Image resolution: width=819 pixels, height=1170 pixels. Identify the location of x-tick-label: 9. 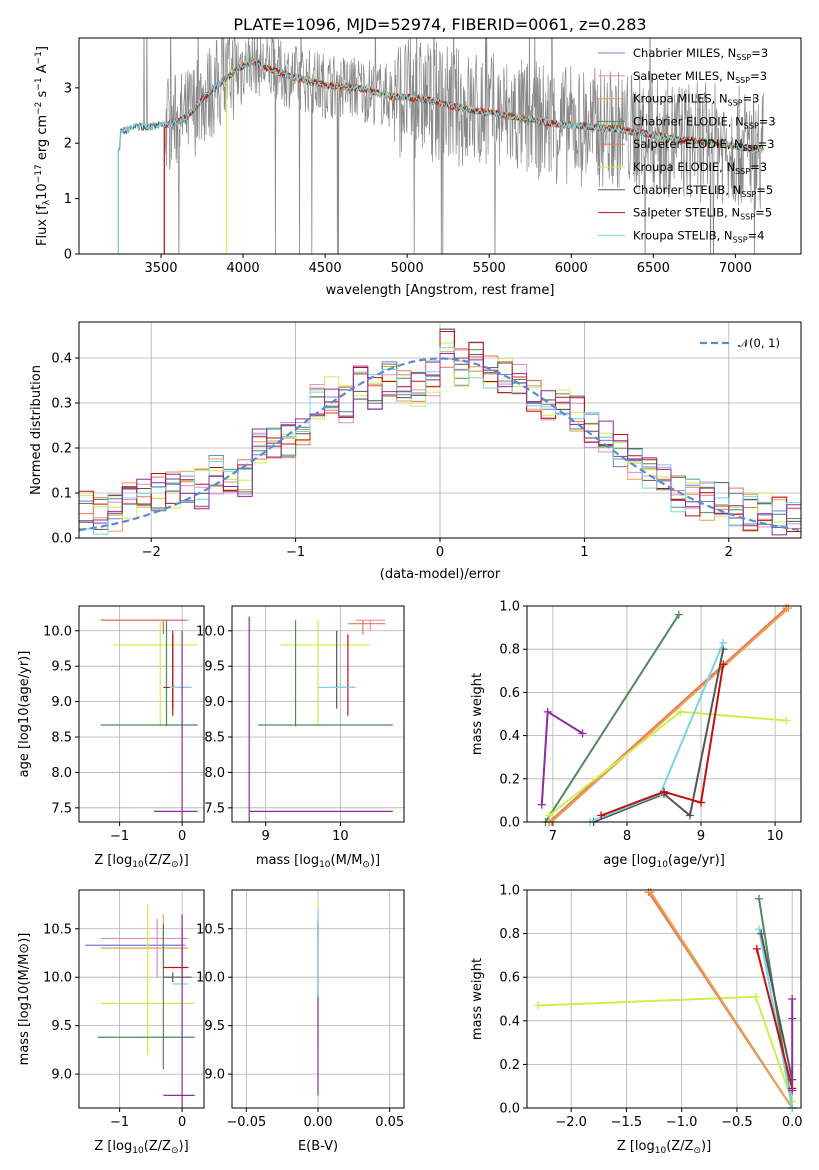
(701, 836).